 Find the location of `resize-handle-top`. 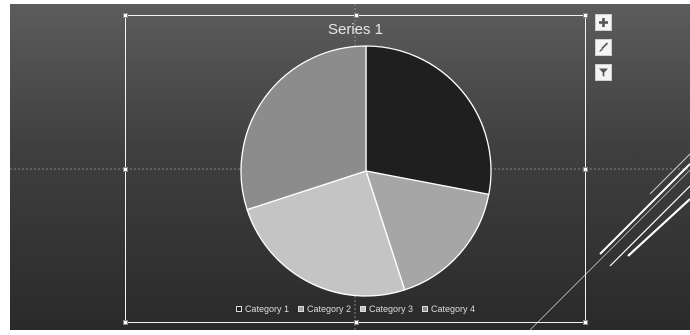

resize-handle-top is located at coordinates (356, 15).